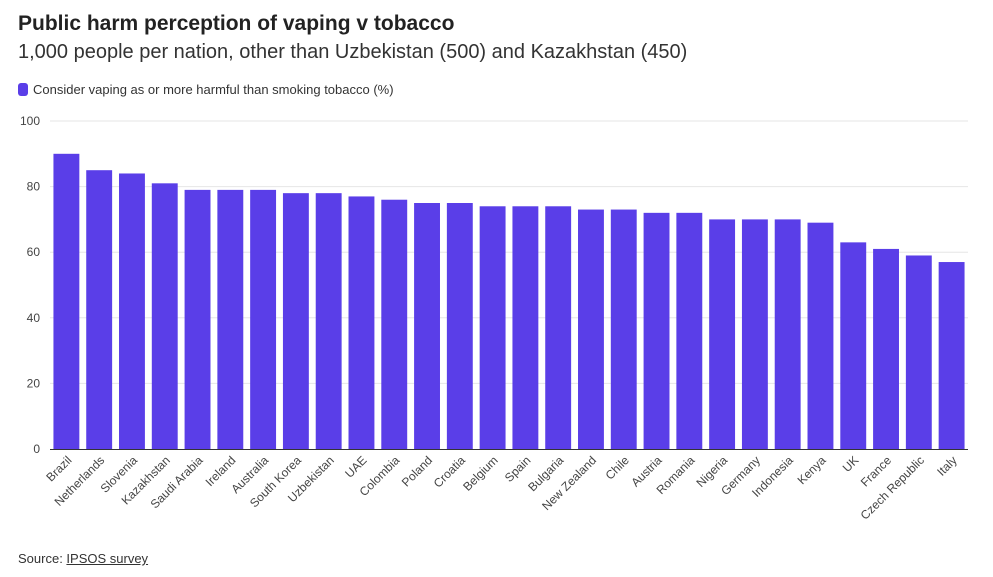  What do you see at coordinates (42, 558) in the screenshot?
I see `source-prefix: Source:` at bounding box center [42, 558].